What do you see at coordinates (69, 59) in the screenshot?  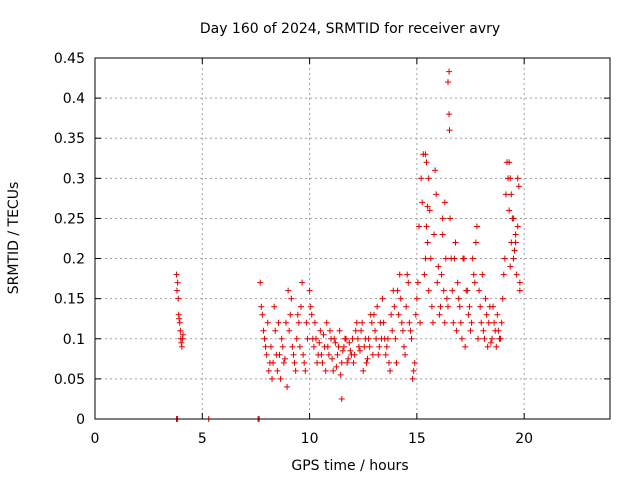 I see `y-tick-label: 0.45` at bounding box center [69, 59].